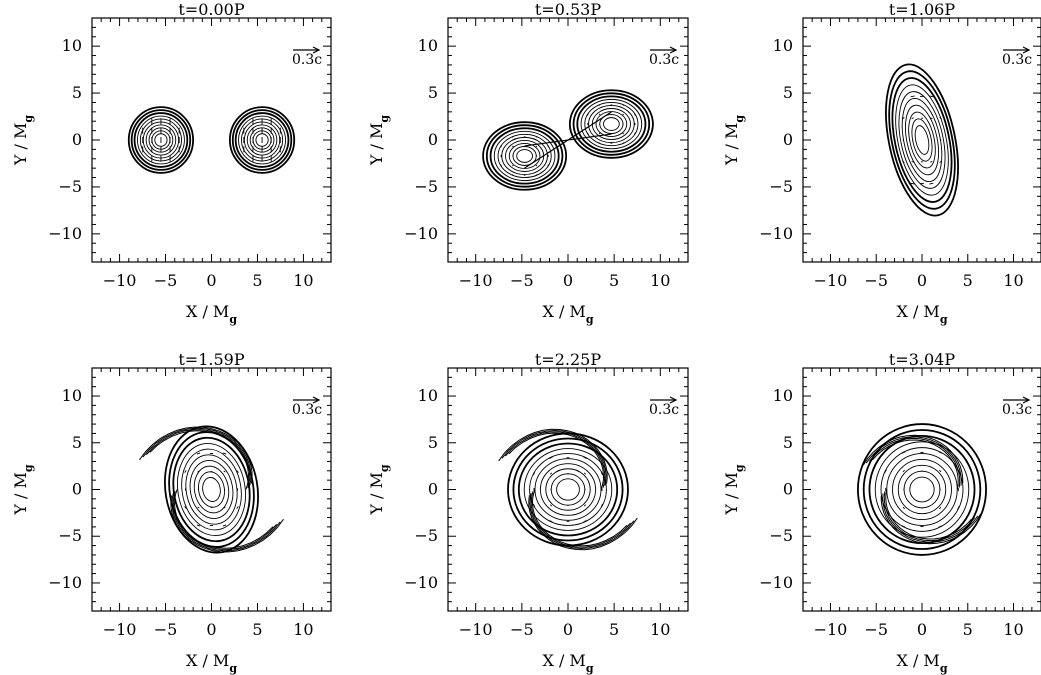 Image resolution: width=1041 pixels, height=675 pixels. I want to click on density-contours, so click(922, 489).